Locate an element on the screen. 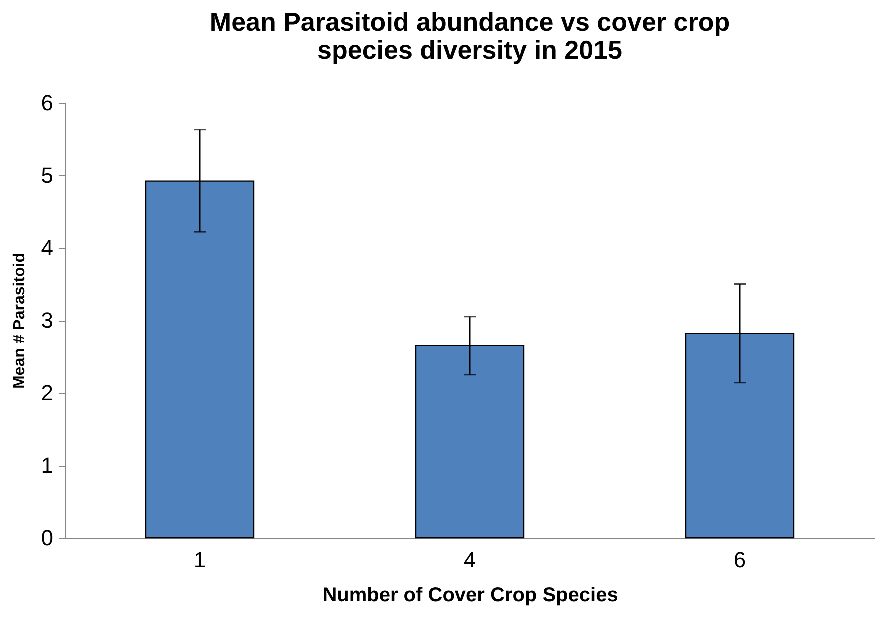 The width and height of the screenshot is (893, 631). x-tick-label: 4 is located at coordinates (470, 560).